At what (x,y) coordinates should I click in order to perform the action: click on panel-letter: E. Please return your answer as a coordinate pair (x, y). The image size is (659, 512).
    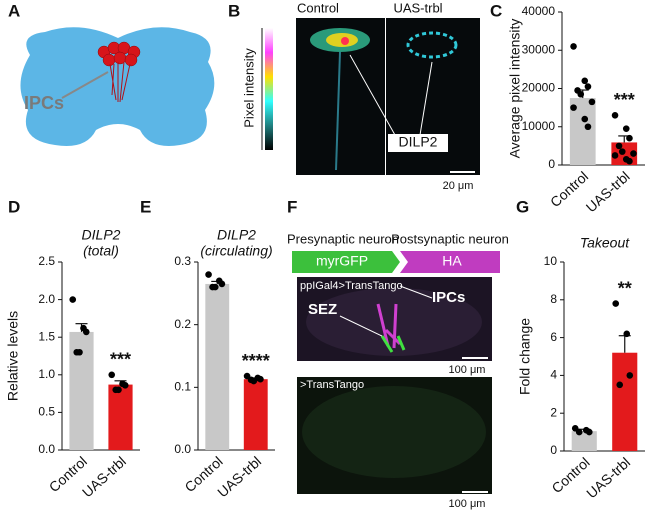
    Looking at the image, I should click on (145, 206).